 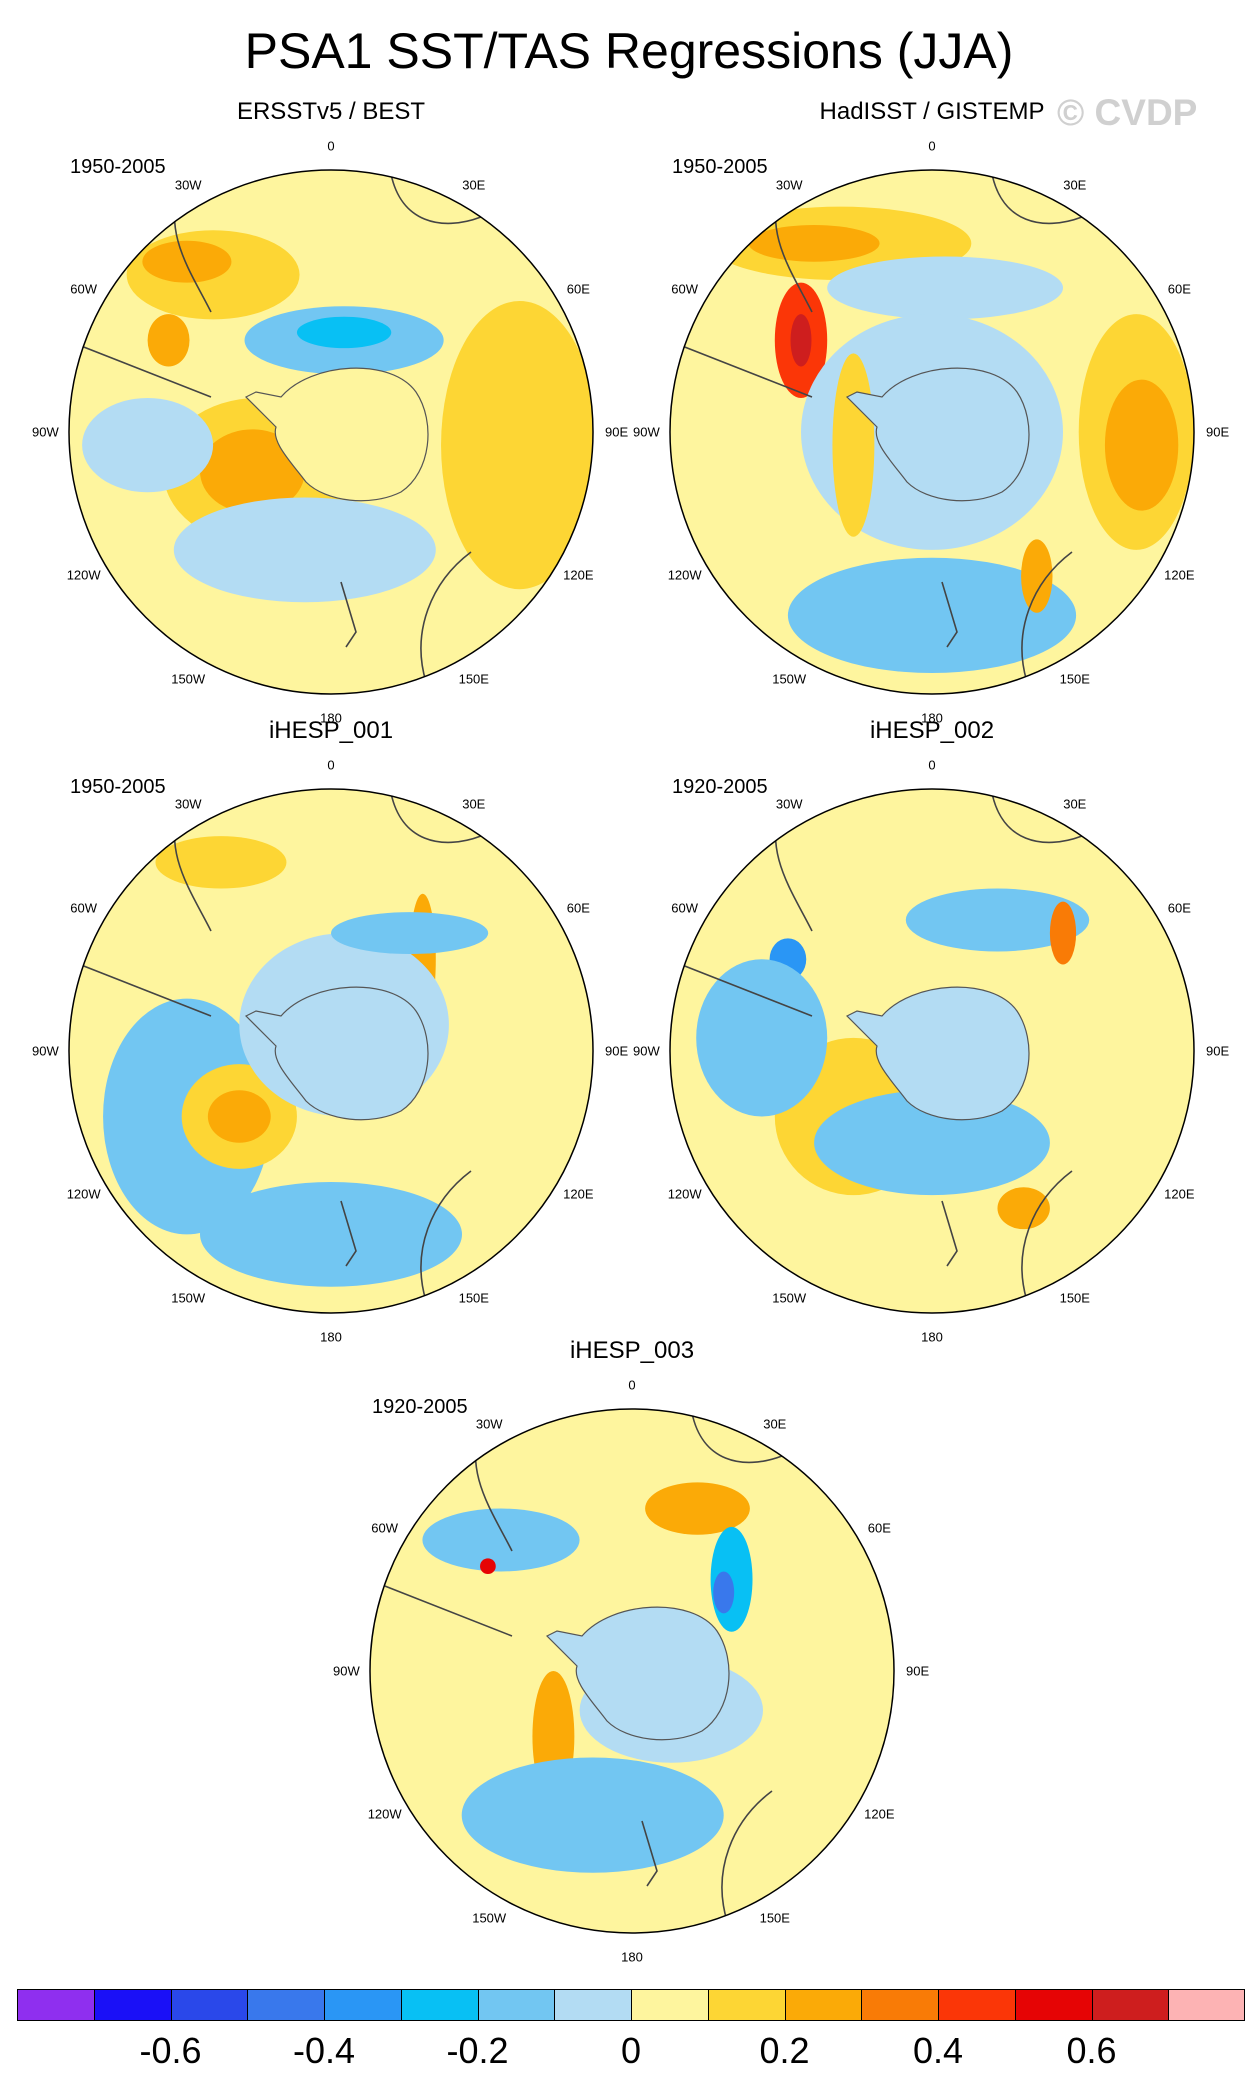 I want to click on panel-title-2: HadISST / GISTEMP, so click(x=932, y=111).